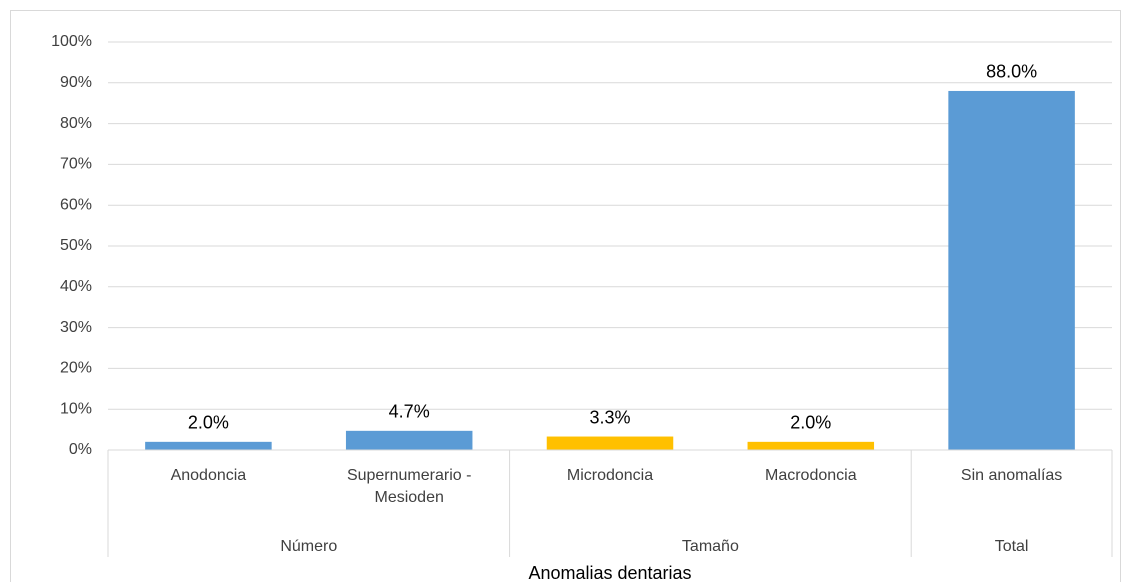  What do you see at coordinates (1011, 475) in the screenshot?
I see `x-tick-label: Sin anomalías` at bounding box center [1011, 475].